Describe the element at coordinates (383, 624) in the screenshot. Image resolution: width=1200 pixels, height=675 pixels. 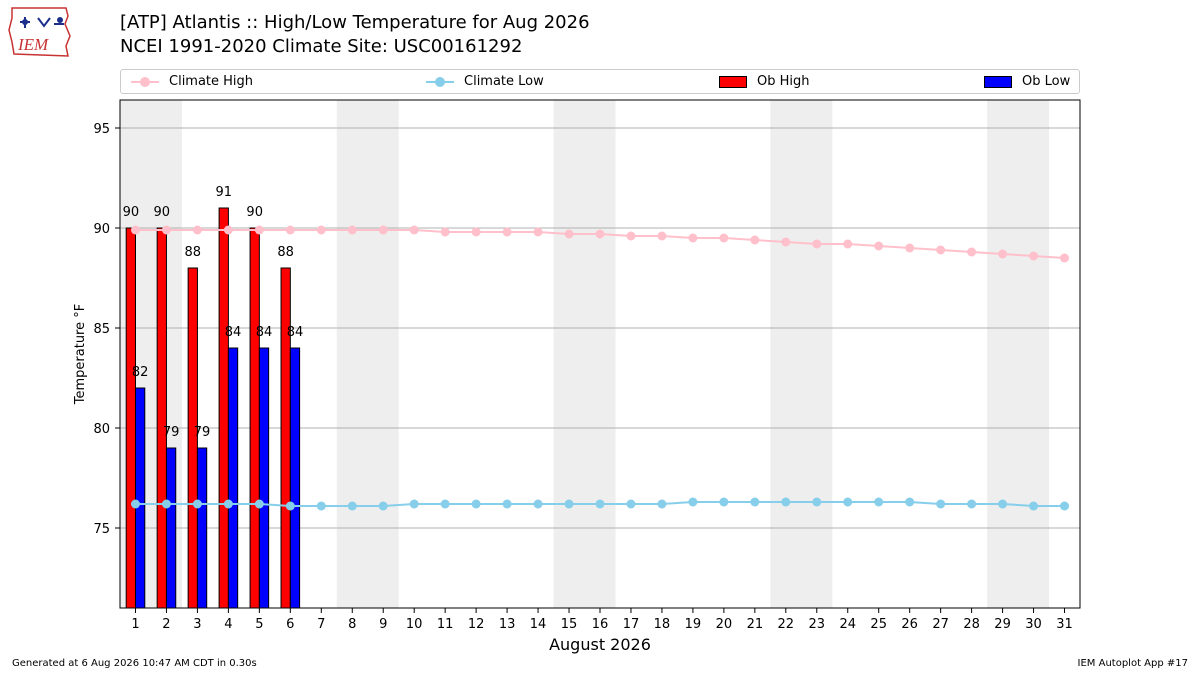
I see `x-tick-label: 9` at that location.